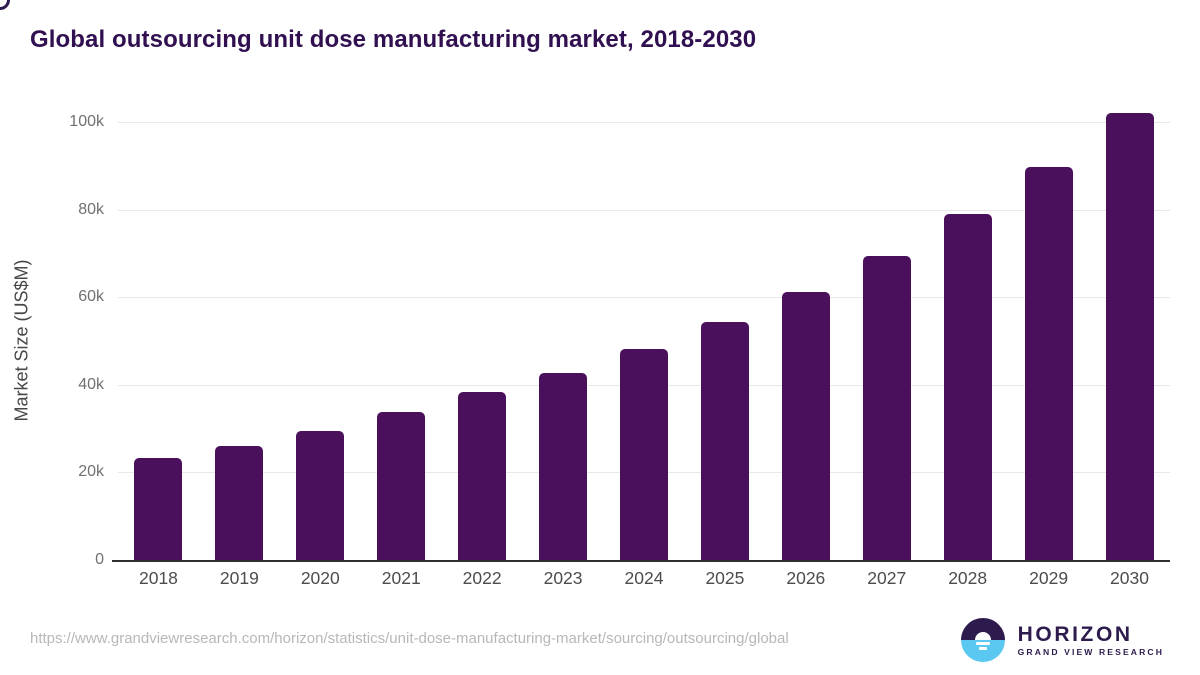 Image resolution: width=1200 pixels, height=675 pixels. I want to click on x-slot-2021: 2021, so click(401, 578).